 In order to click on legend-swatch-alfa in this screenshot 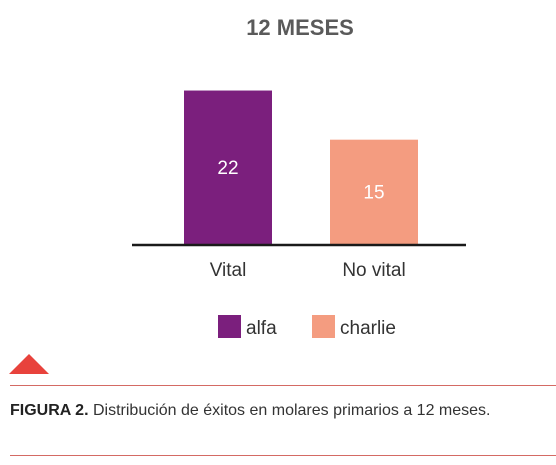, I will do `click(229, 326)`.